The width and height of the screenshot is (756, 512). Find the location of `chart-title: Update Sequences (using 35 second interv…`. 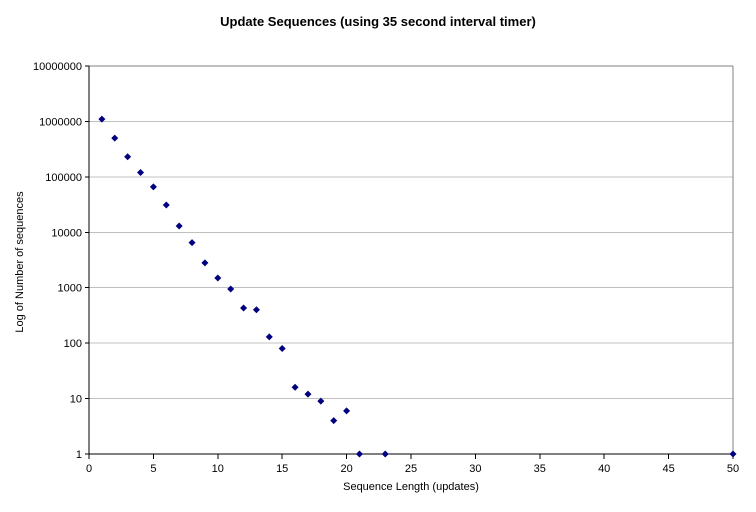

chart-title: Update Sequences (using 35 second interv… is located at coordinates (378, 21).